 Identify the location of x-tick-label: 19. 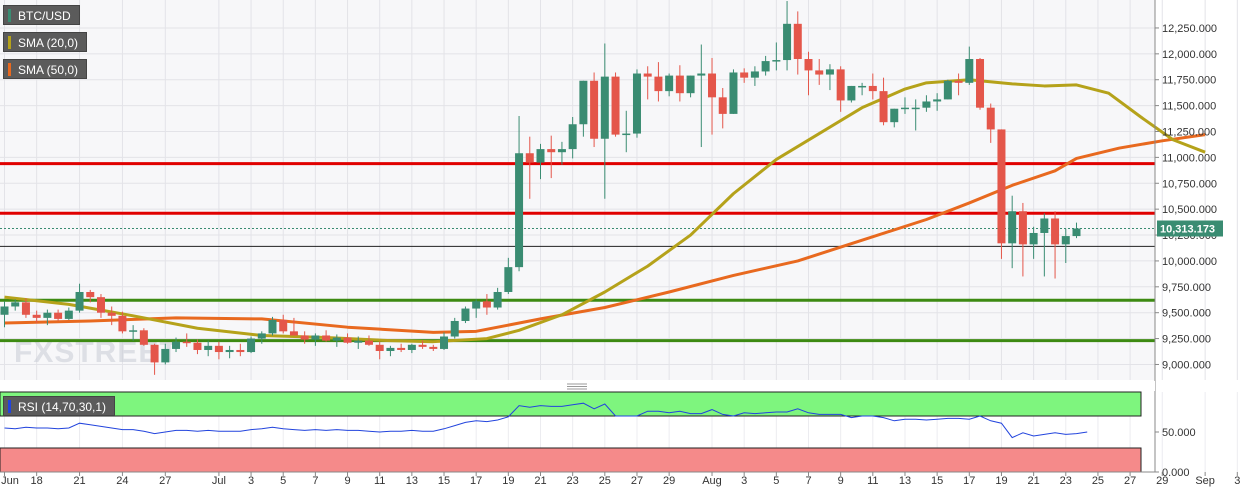
(1001, 481).